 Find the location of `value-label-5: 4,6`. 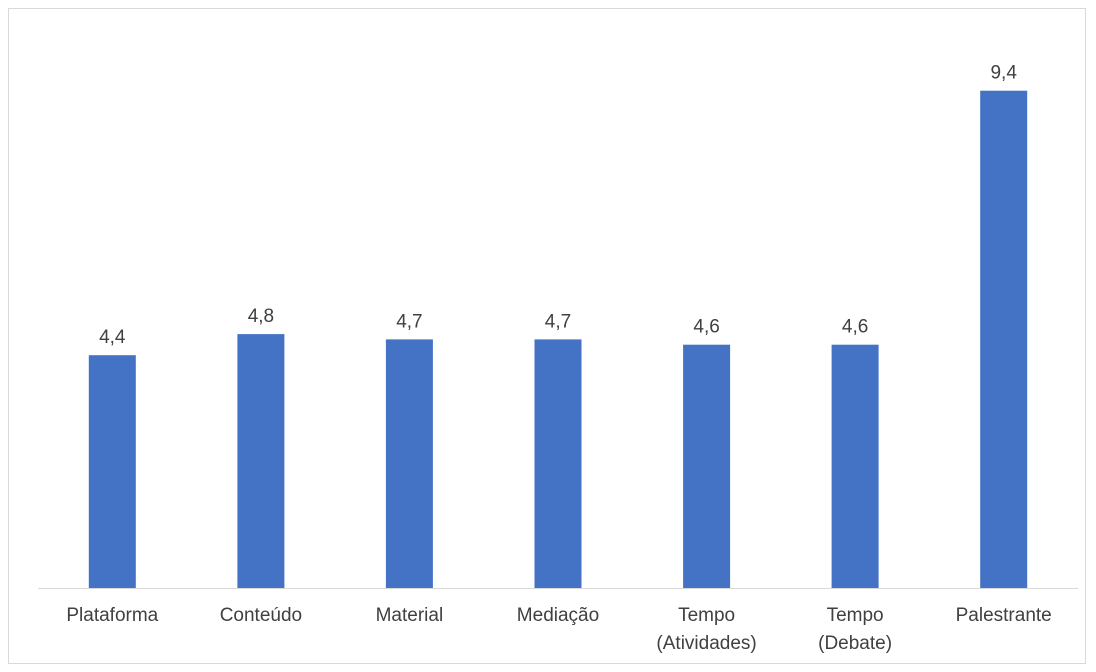

value-label-5: 4,6 is located at coordinates (855, 327).